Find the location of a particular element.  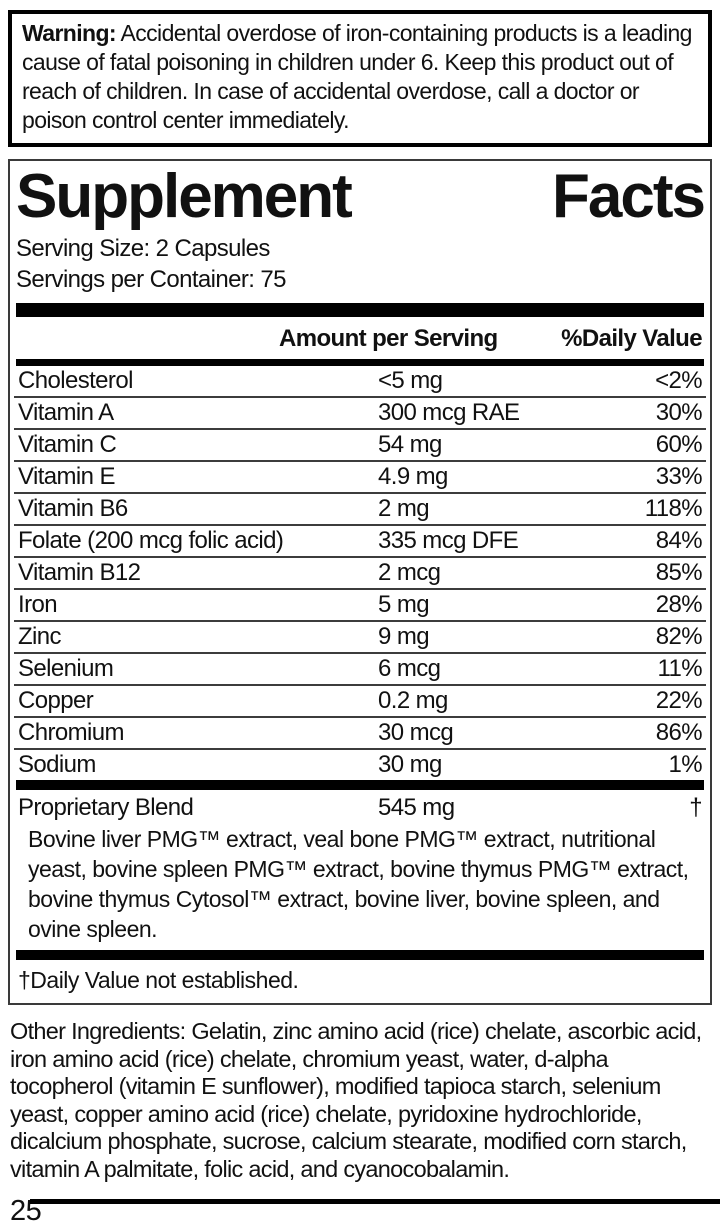

table-row: Chromium 30 mcg 86% is located at coordinates (360, 734).